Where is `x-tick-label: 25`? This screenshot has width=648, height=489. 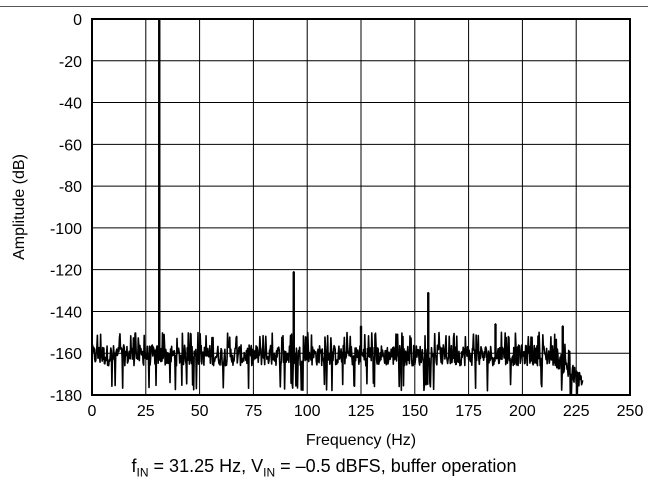 x-tick-label: 25 is located at coordinates (146, 411).